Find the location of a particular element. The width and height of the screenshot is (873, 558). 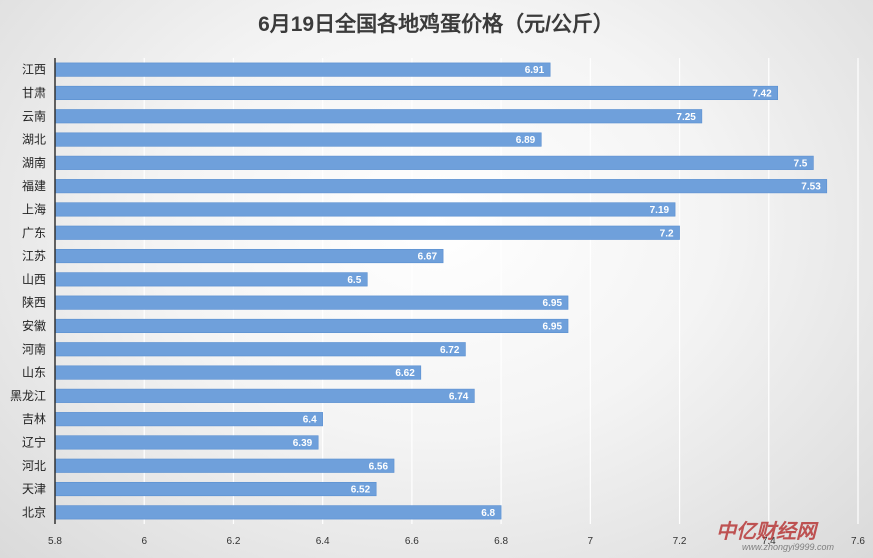

bar-value-label: 7.53 is located at coordinates (811, 187).